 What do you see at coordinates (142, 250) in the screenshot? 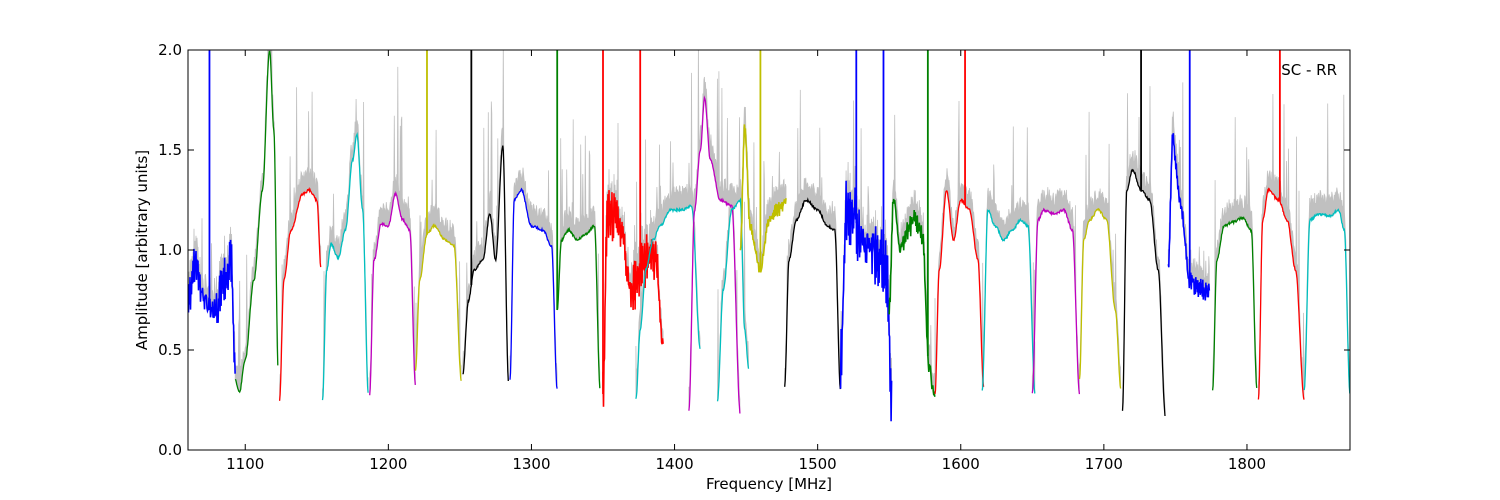
I see `y-axis-label: Amplitude [arbitrary units]` at bounding box center [142, 250].